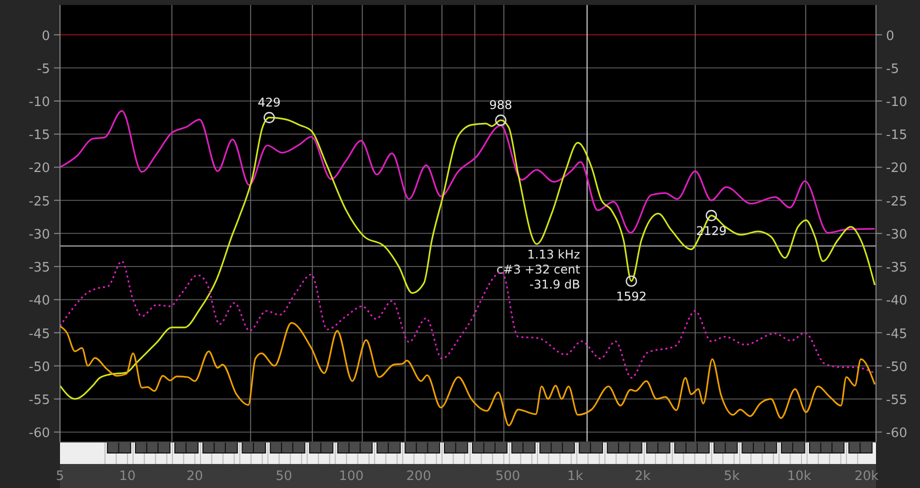 The image size is (920, 488). Describe the element at coordinates (897, 234) in the screenshot. I see `y2-tick-label: -30` at that location.